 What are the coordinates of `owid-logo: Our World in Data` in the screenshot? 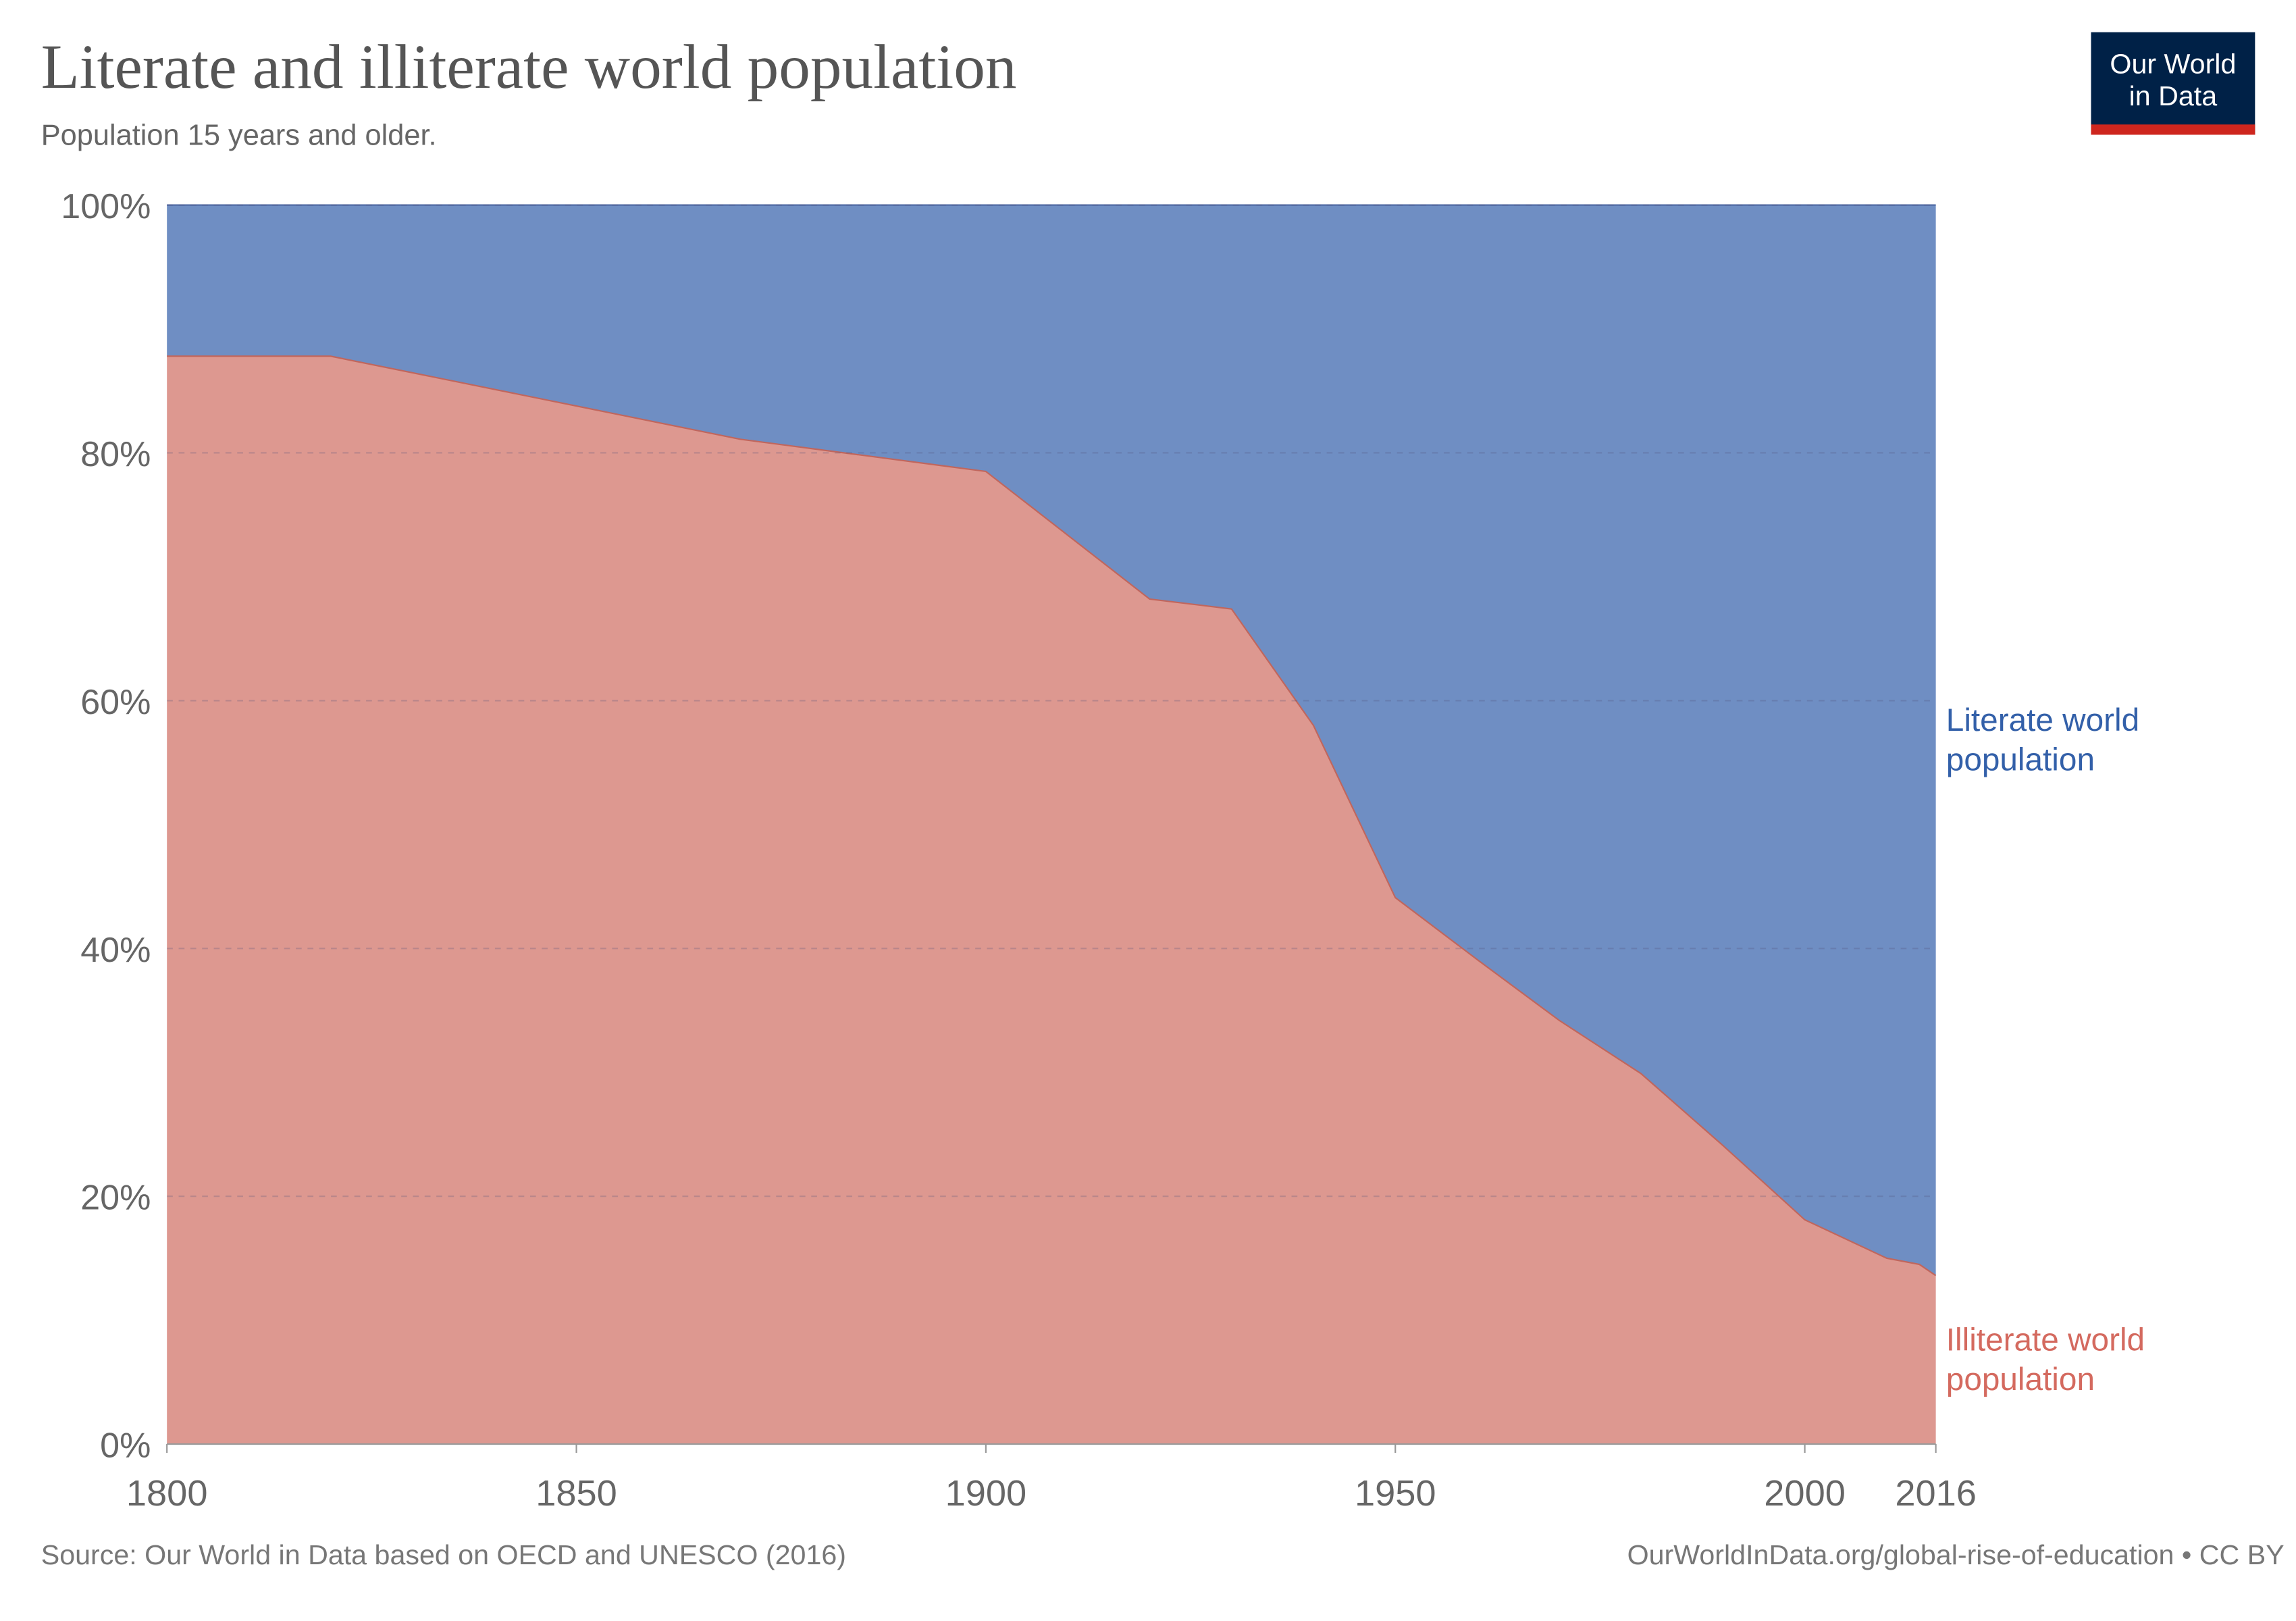 It's located at (2173, 83).